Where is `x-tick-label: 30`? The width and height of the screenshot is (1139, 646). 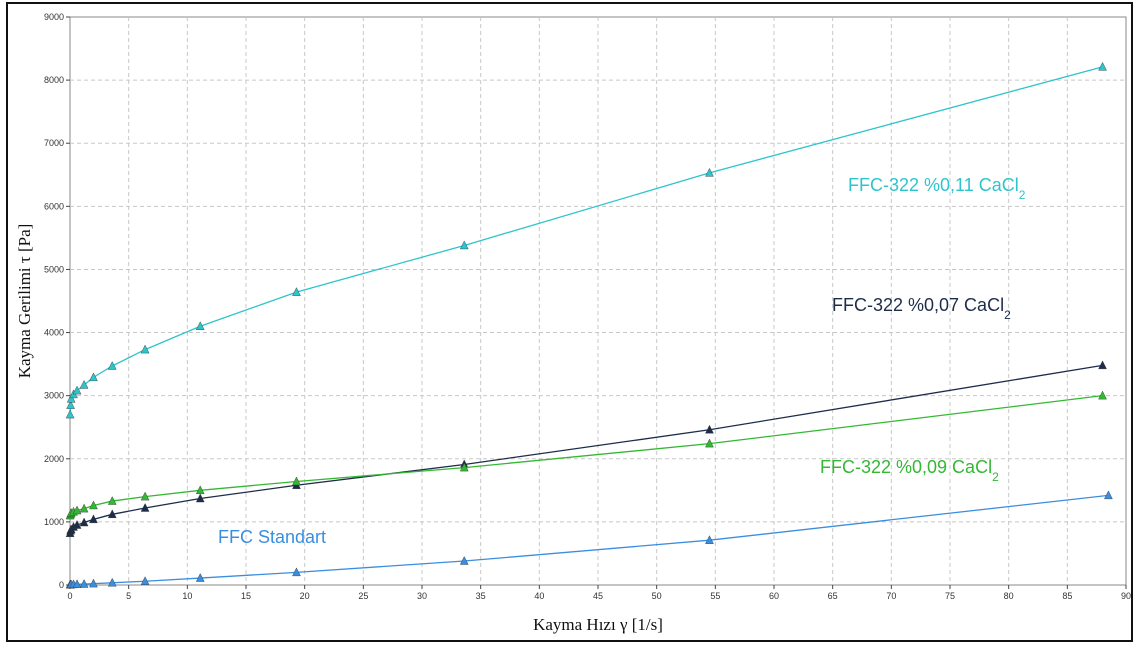
x-tick-label: 30 is located at coordinates (422, 596).